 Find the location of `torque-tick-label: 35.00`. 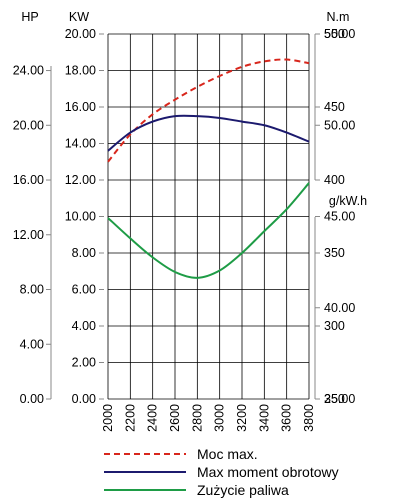

torque-tick-label: 35.00 is located at coordinates (339, 399).